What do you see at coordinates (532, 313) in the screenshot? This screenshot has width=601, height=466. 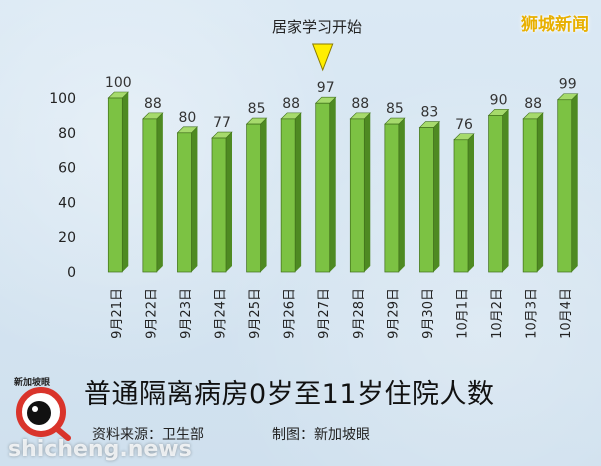 I see `x-tick-label: 10月3日` at bounding box center [532, 313].